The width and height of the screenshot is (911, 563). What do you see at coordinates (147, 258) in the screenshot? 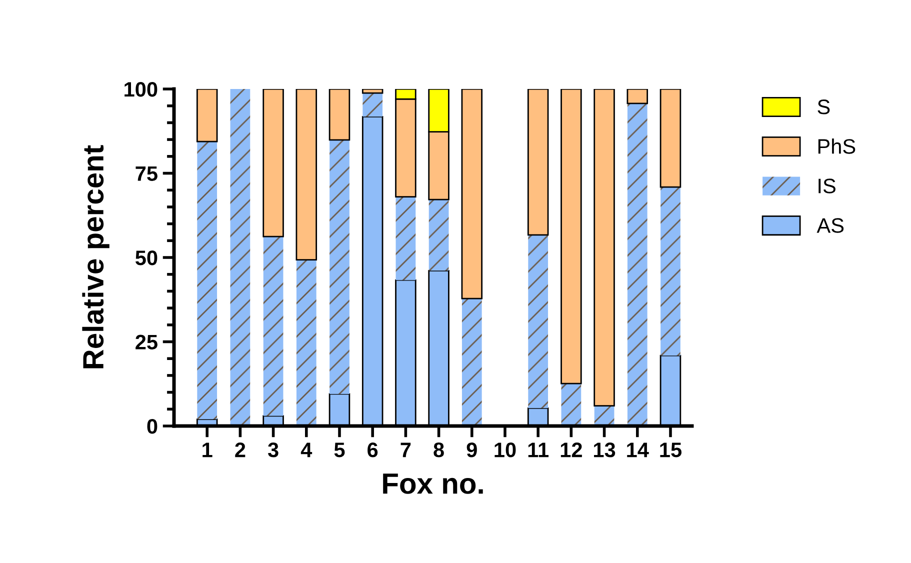
I see `y-tick-label: 50` at bounding box center [147, 258].